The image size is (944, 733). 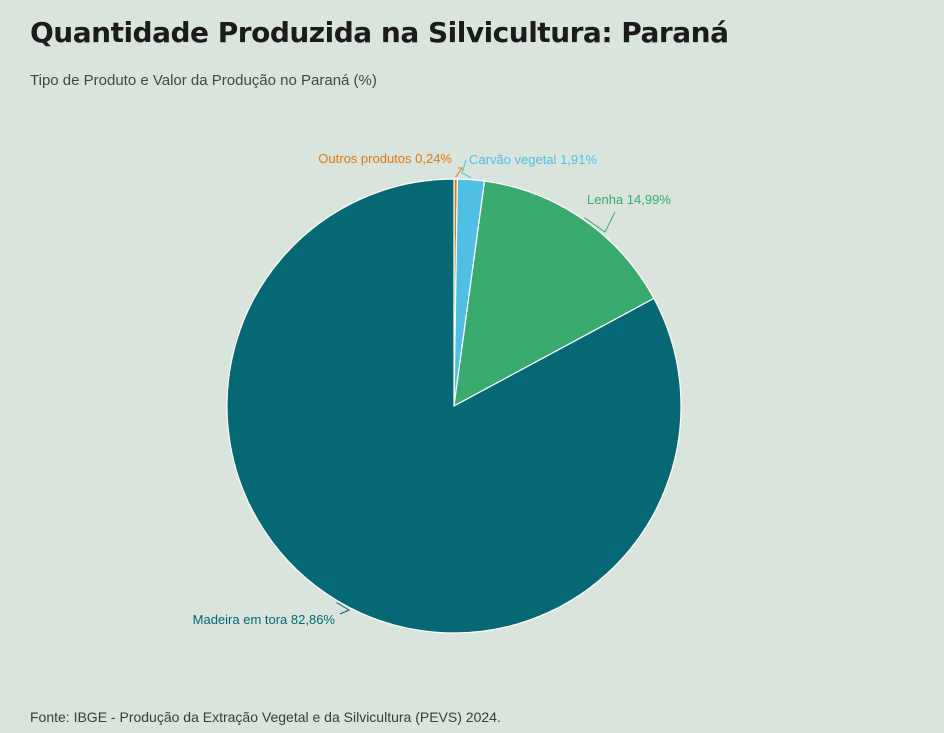 I want to click on slice-label-carvão-vegetal: Carvão vegetal 1,91%, so click(x=533, y=159).